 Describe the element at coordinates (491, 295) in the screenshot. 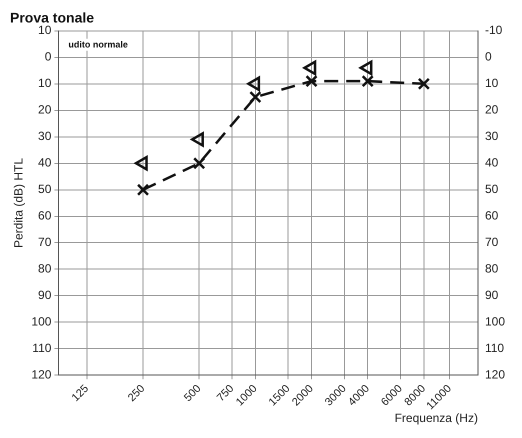

I see `y2-tick-label: 90` at that location.